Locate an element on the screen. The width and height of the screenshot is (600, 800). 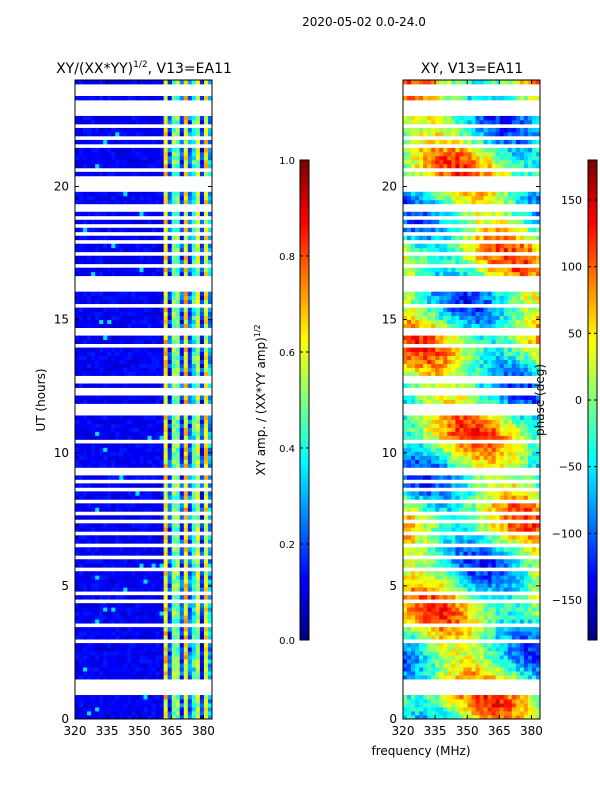
colorbar-tick-label: −50 is located at coordinates (570, 467).